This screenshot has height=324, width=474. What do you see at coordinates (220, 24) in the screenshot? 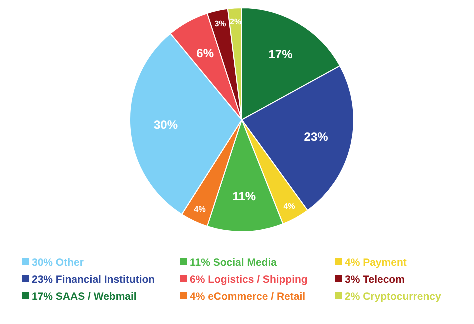
I see `data-label: 3%` at bounding box center [220, 24].